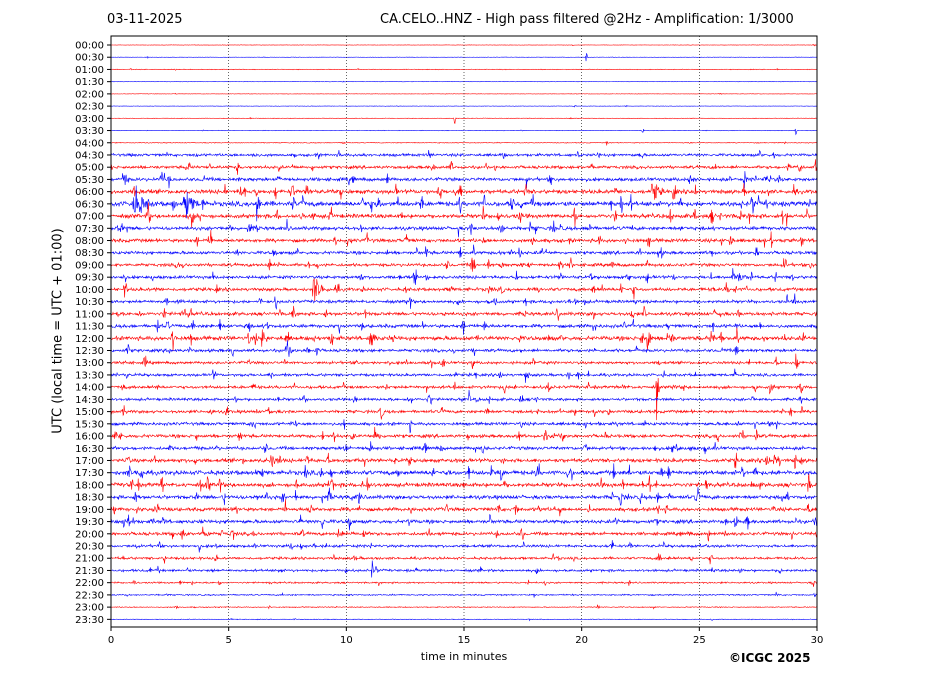 The image size is (927, 696). Describe the element at coordinates (89, 583) in the screenshot. I see `y-tick-label: 22:00` at that location.